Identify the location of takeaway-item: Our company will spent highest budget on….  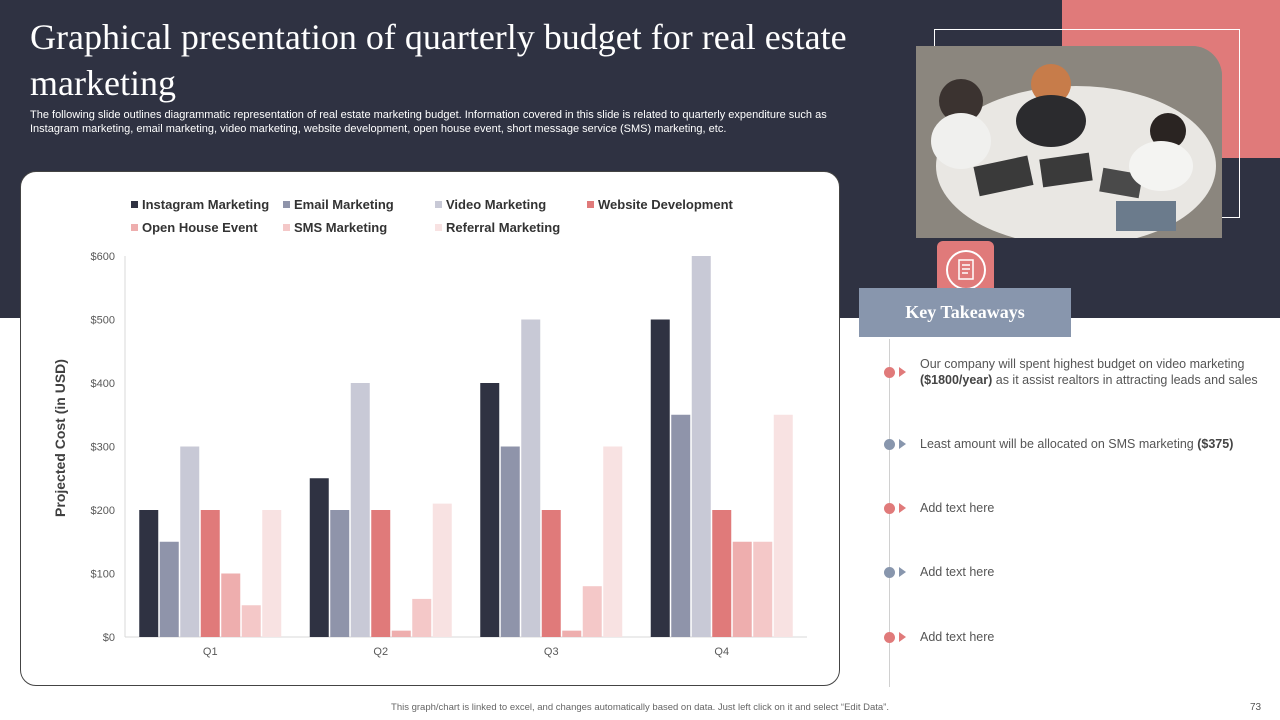
(1074, 372).